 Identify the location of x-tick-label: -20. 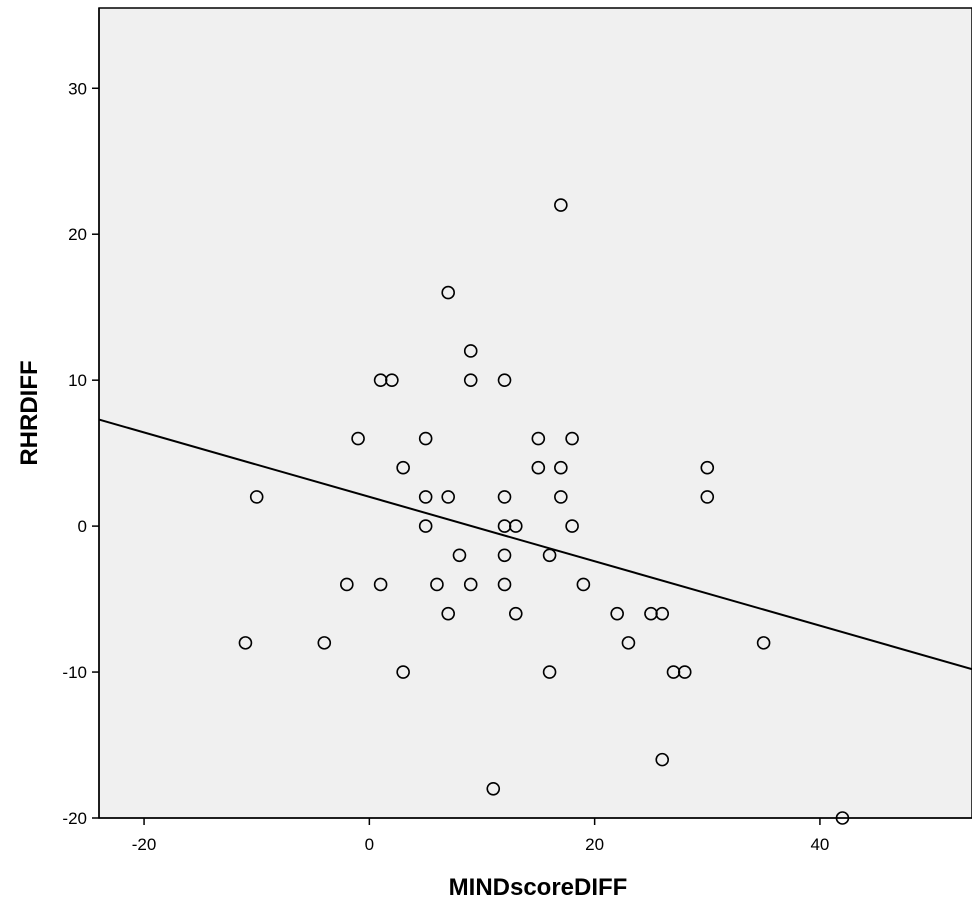
(144, 844).